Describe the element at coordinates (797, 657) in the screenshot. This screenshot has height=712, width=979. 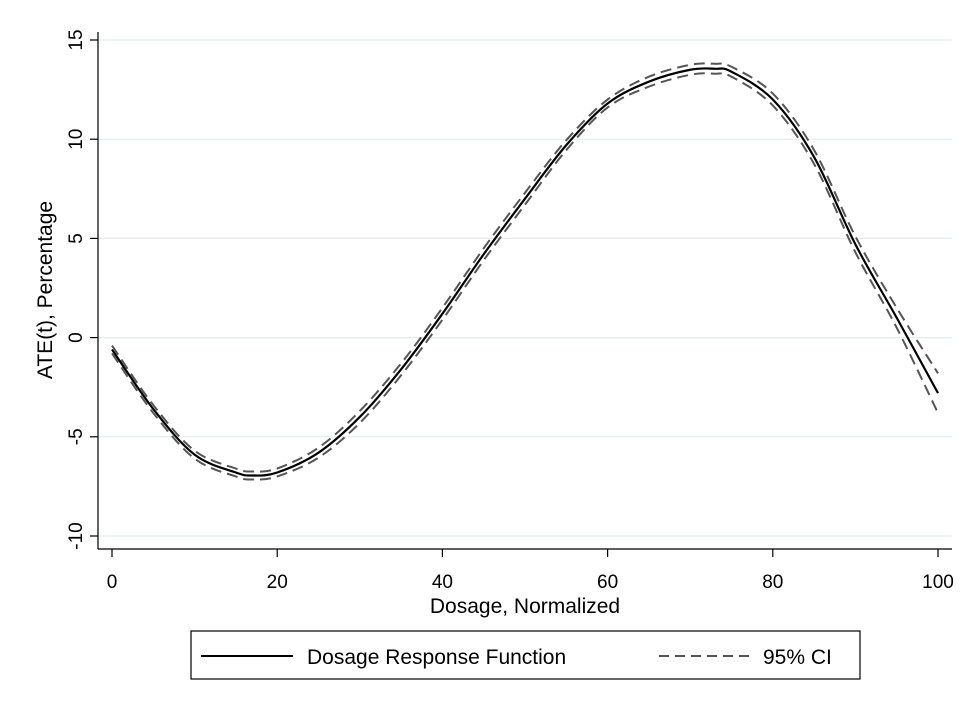
I see `legend-label-ci: 95% CI` at that location.